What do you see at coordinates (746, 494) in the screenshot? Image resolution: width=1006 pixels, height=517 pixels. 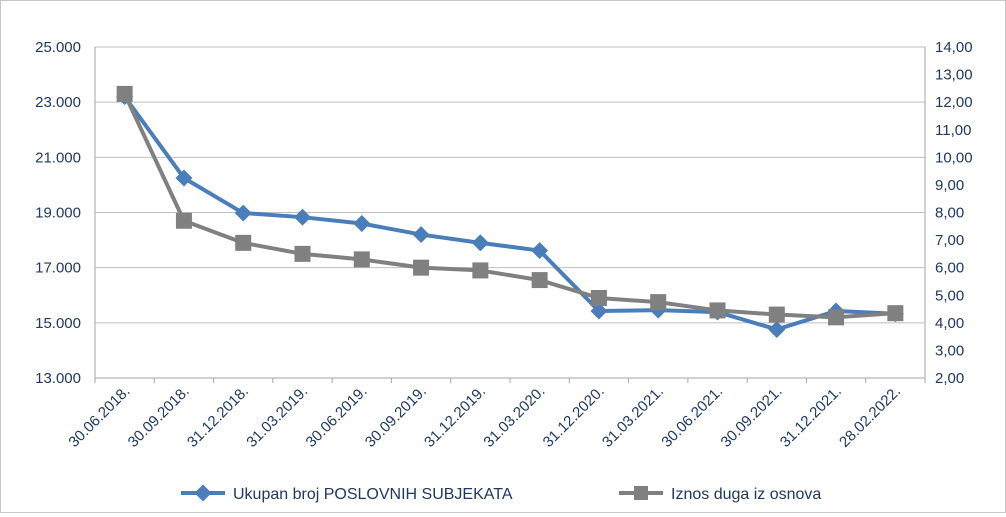 I see `legend-label-series-2: Iznos duga iz osnova` at bounding box center [746, 494].